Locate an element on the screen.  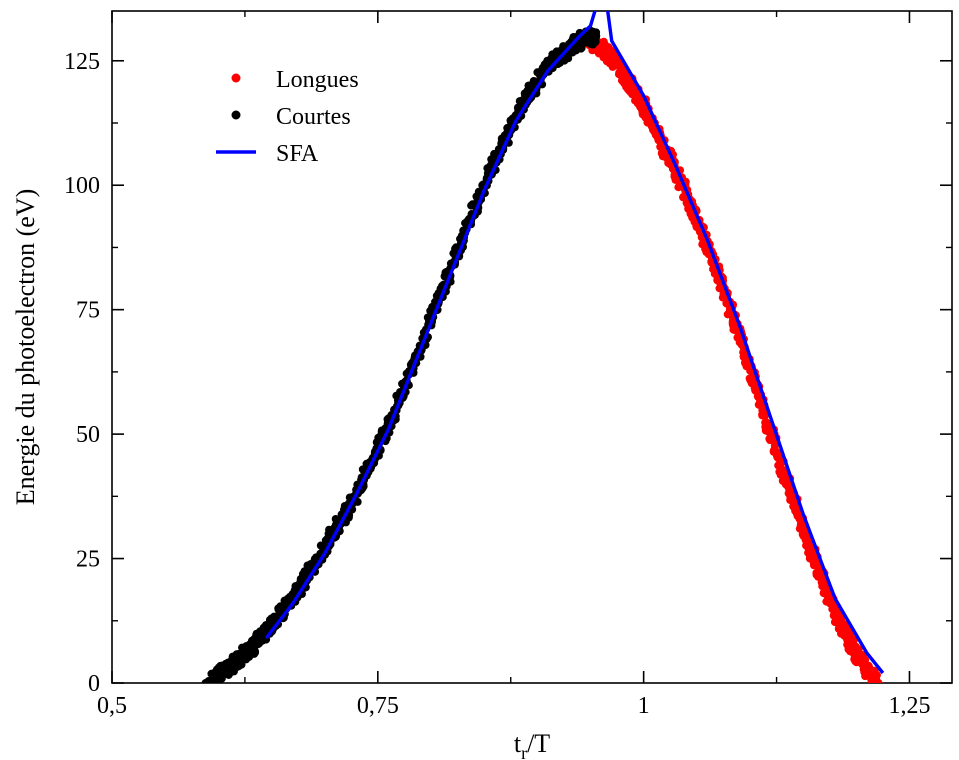
y-axis-title: Energie du photoelectron (eV) is located at coordinates (25, 347).